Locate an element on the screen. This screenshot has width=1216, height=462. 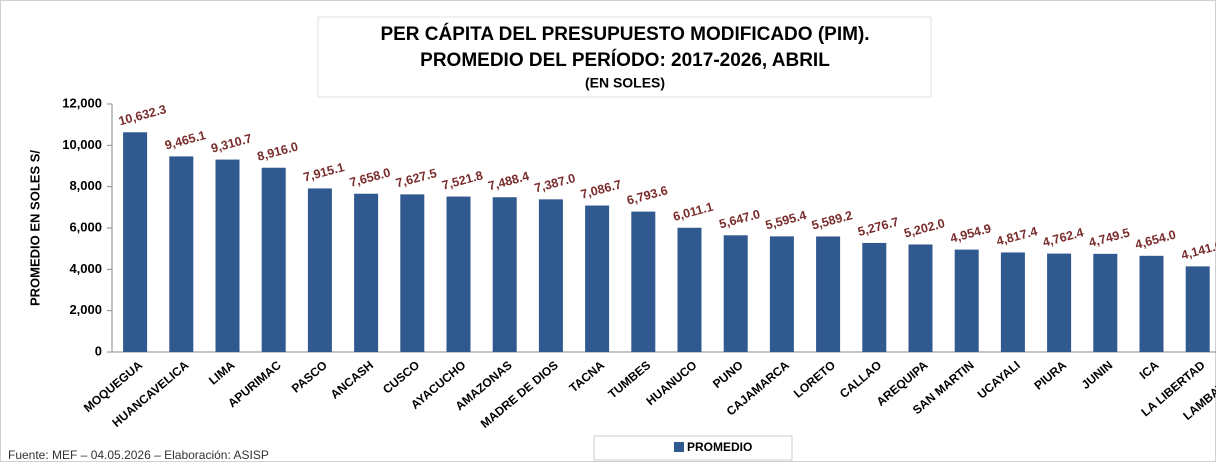
y-tick-label: 6,000 is located at coordinates (85, 226).